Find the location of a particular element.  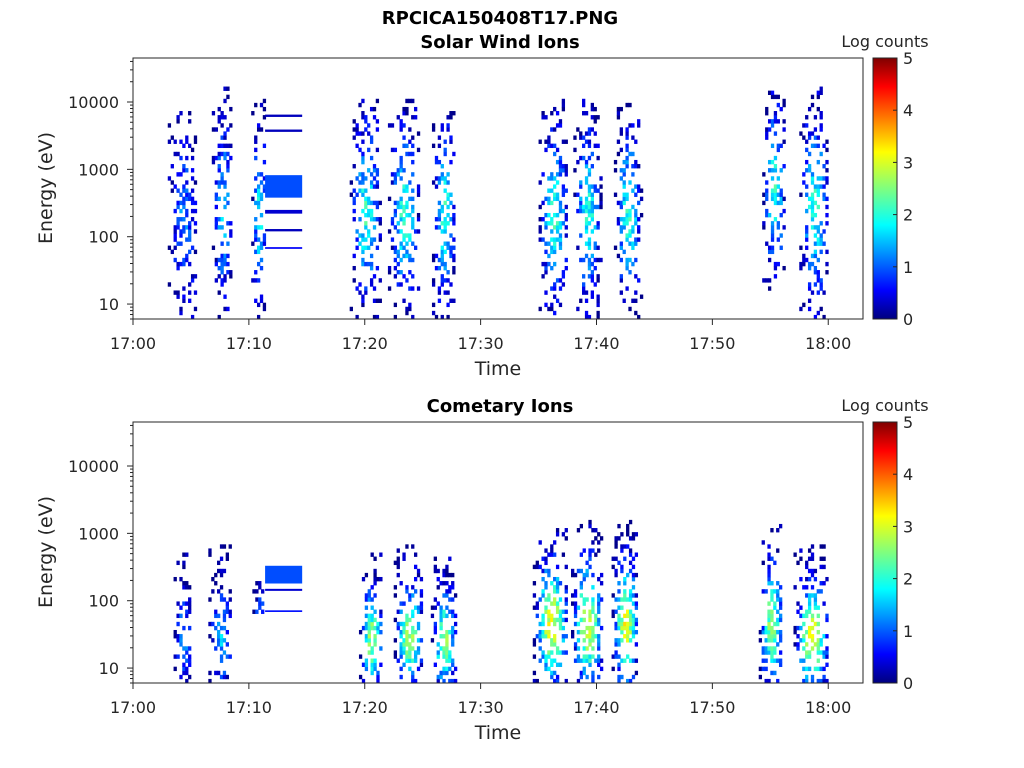

x-tick-label: 17:30 is located at coordinates (481, 707).